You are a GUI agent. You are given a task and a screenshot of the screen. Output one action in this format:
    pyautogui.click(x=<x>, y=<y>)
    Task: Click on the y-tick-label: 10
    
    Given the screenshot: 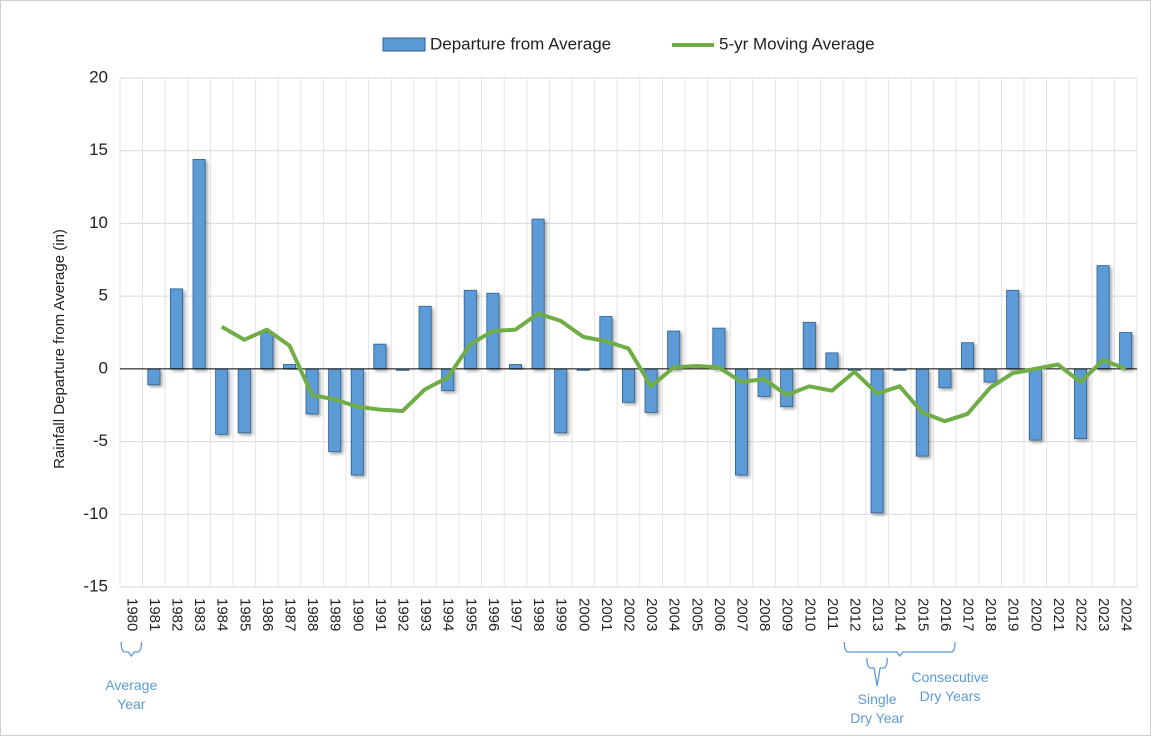 What is the action you would take?
    pyautogui.click(x=98, y=222)
    